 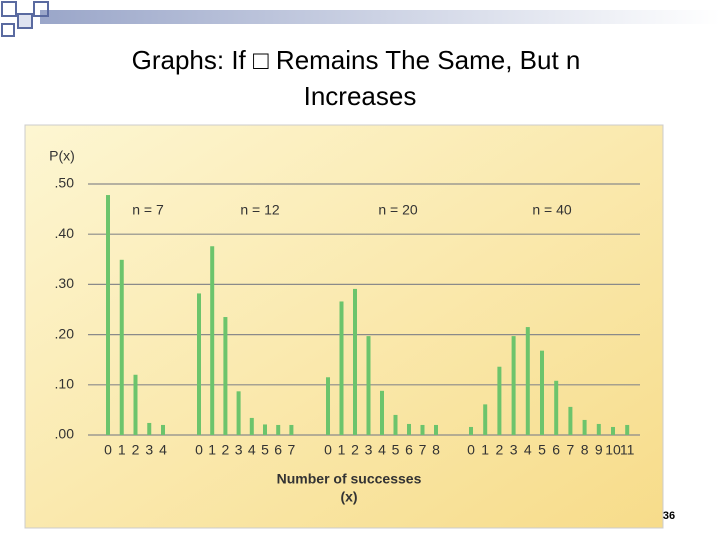 I want to click on title: Graphs: If □ Remains The Same, But n, so click(x=356, y=60).